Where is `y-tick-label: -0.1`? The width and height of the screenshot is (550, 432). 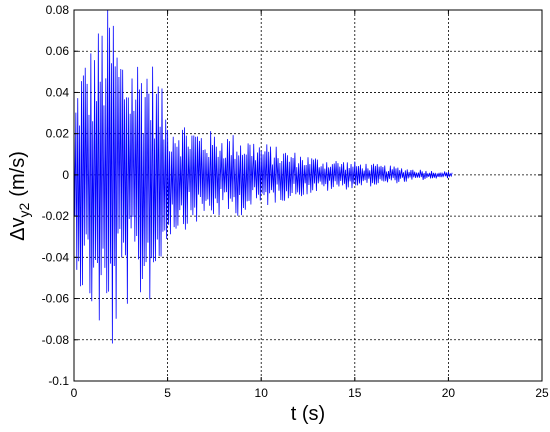 y-tick-label: -0.1 is located at coordinates (58, 381).